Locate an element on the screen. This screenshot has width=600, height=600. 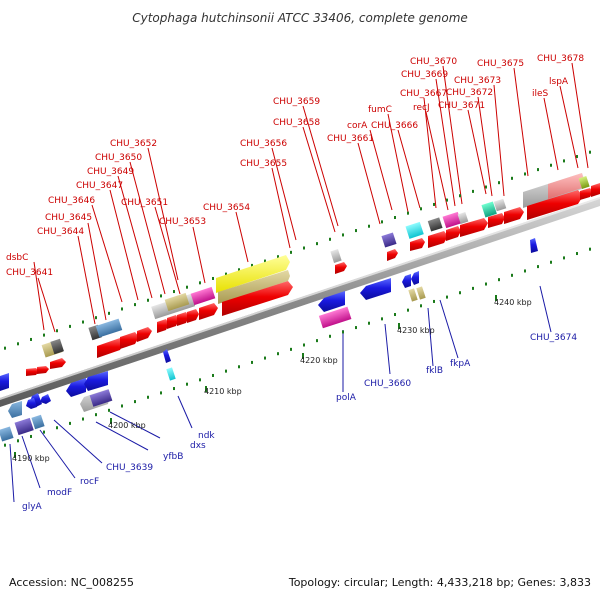
gene-label-chu-3673: CHU_3673 is located at coordinates (477, 81).